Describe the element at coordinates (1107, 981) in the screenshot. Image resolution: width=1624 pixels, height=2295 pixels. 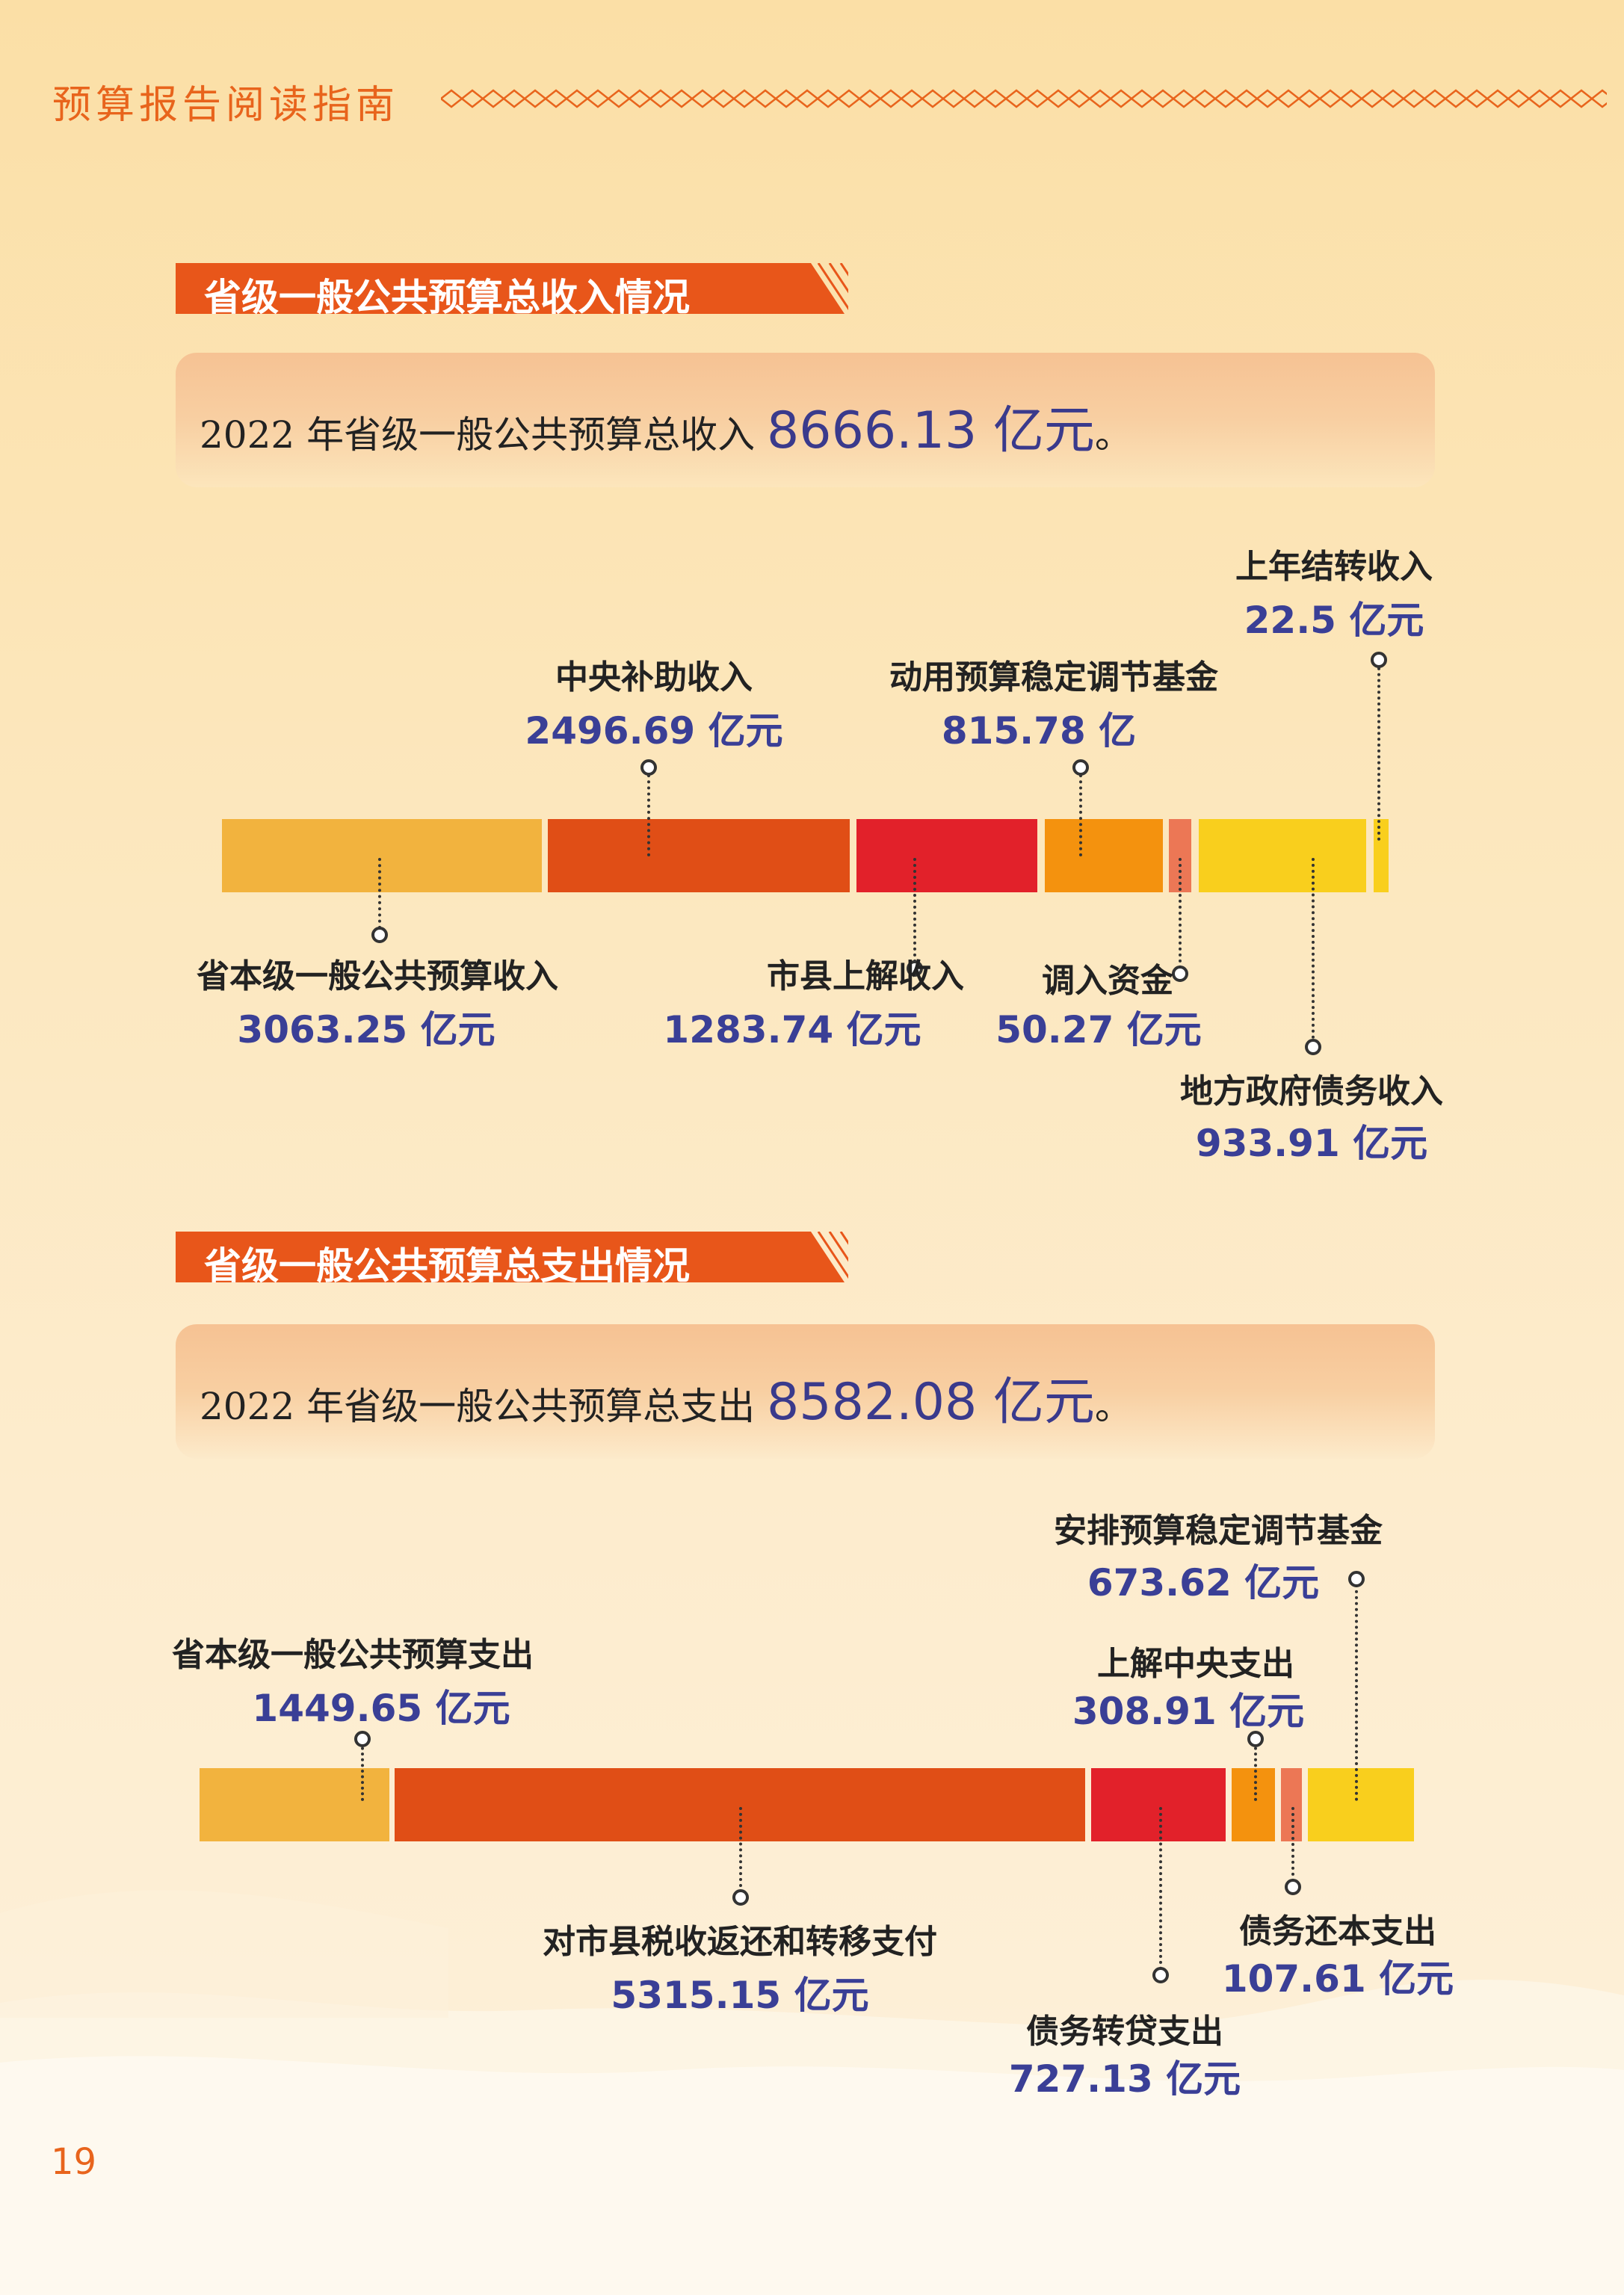
I see `revenue-label-transferred-funds: 调入资金` at that location.